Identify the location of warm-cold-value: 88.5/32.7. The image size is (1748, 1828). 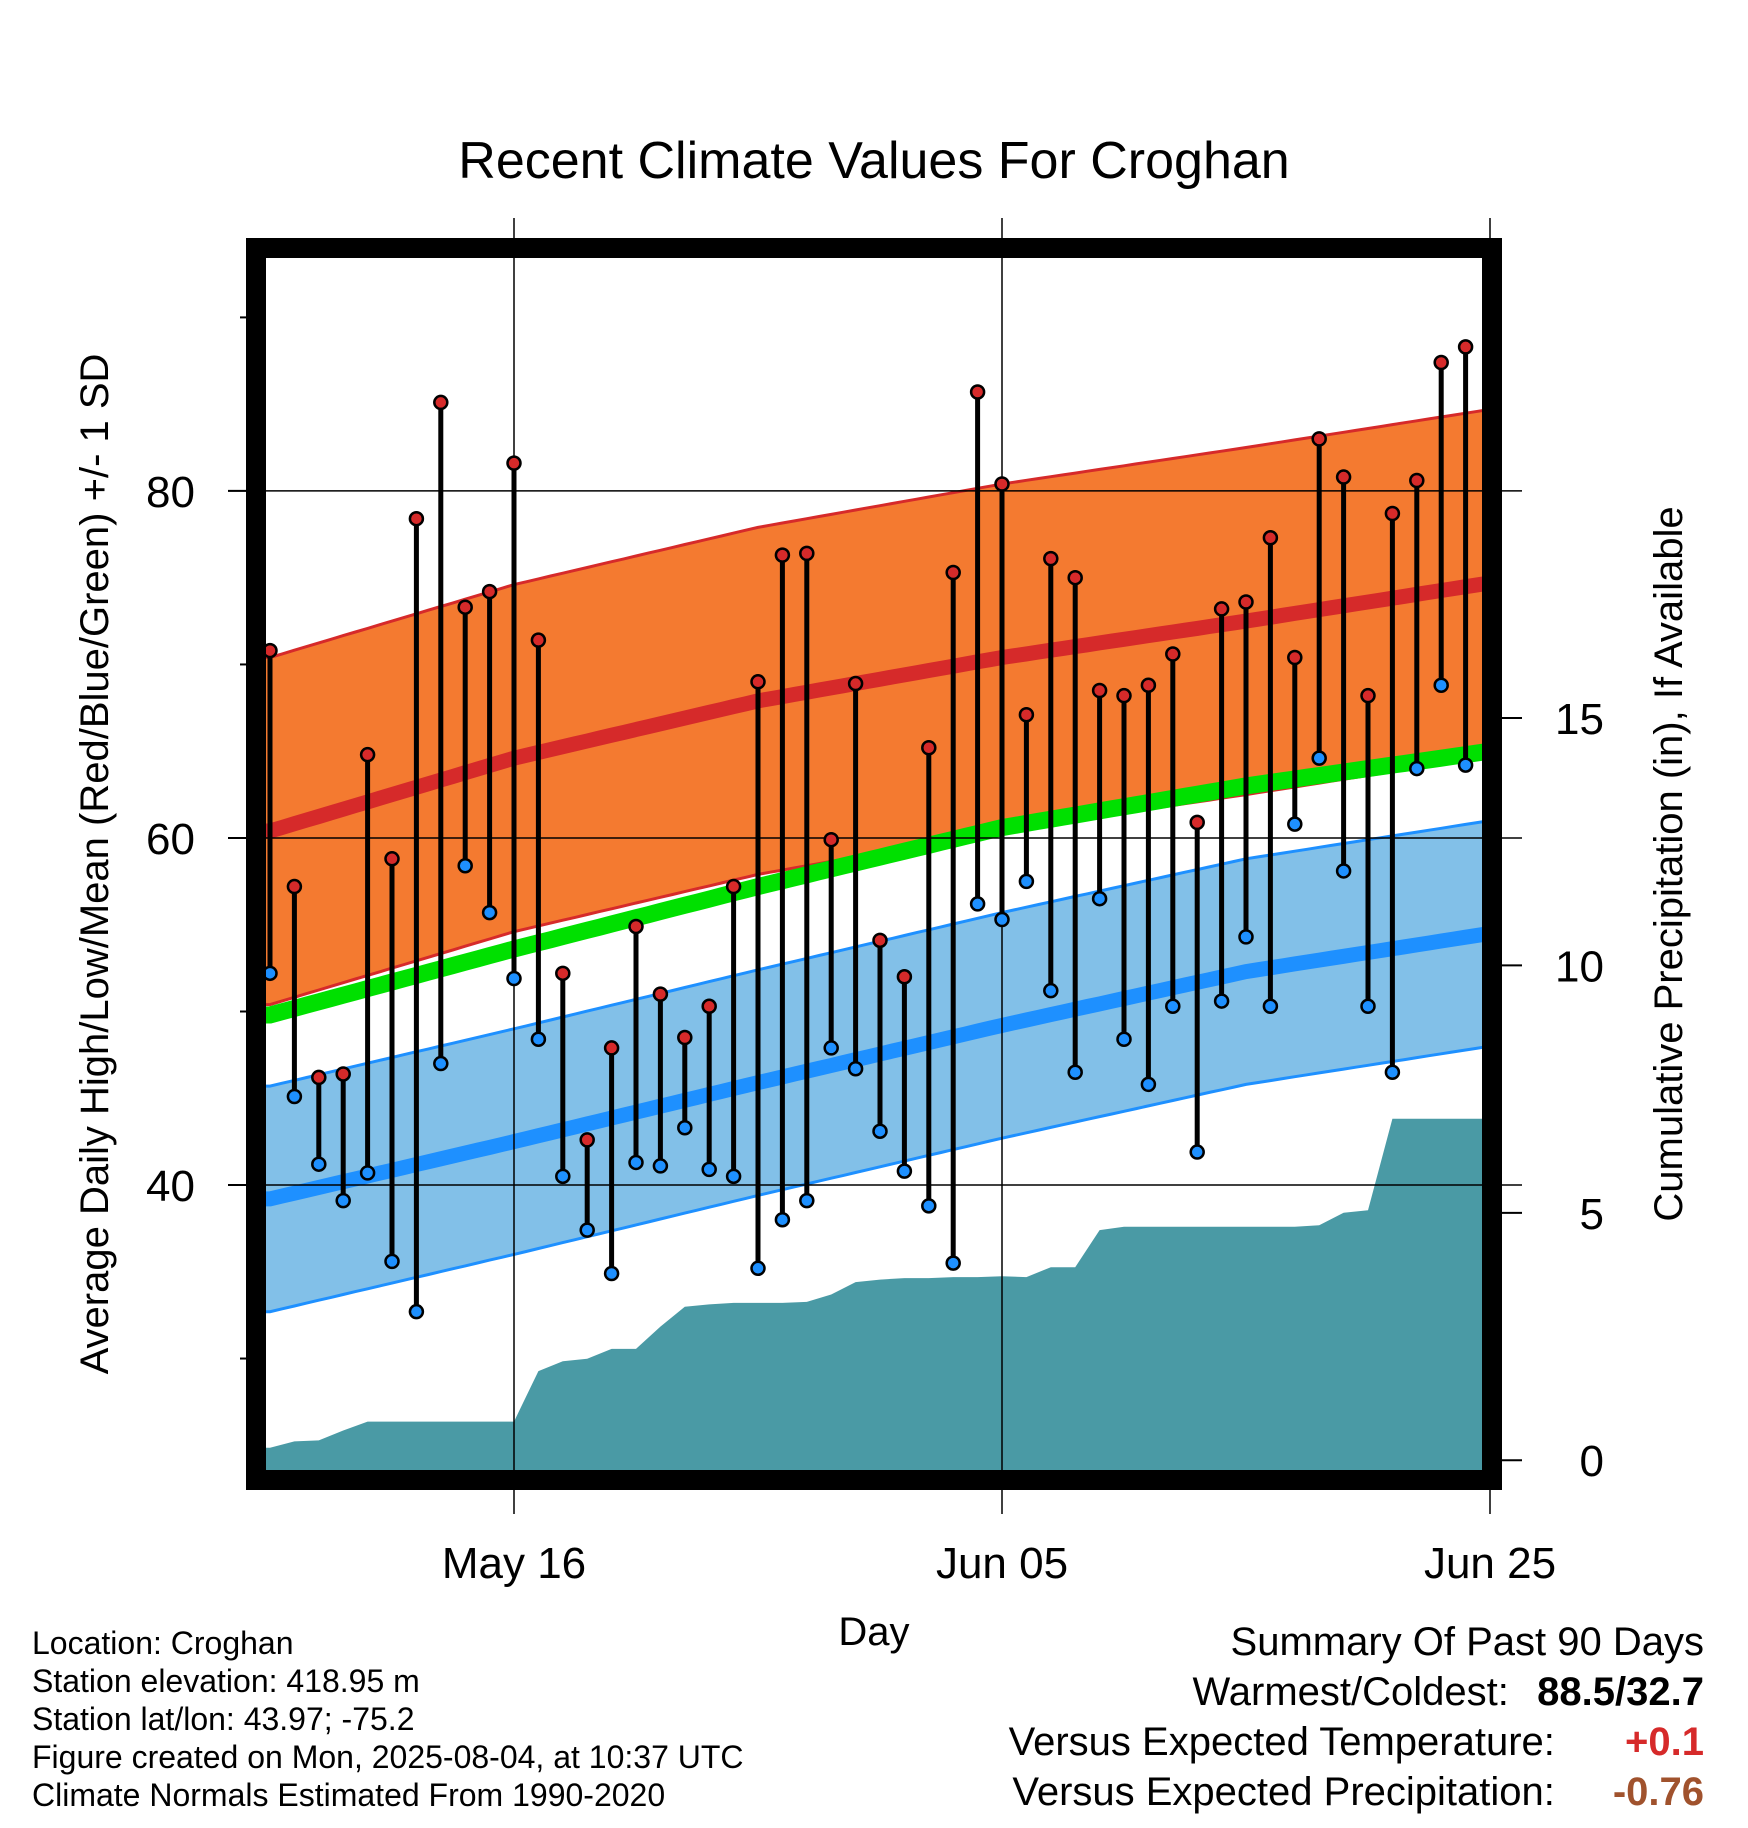
(1620, 1692).